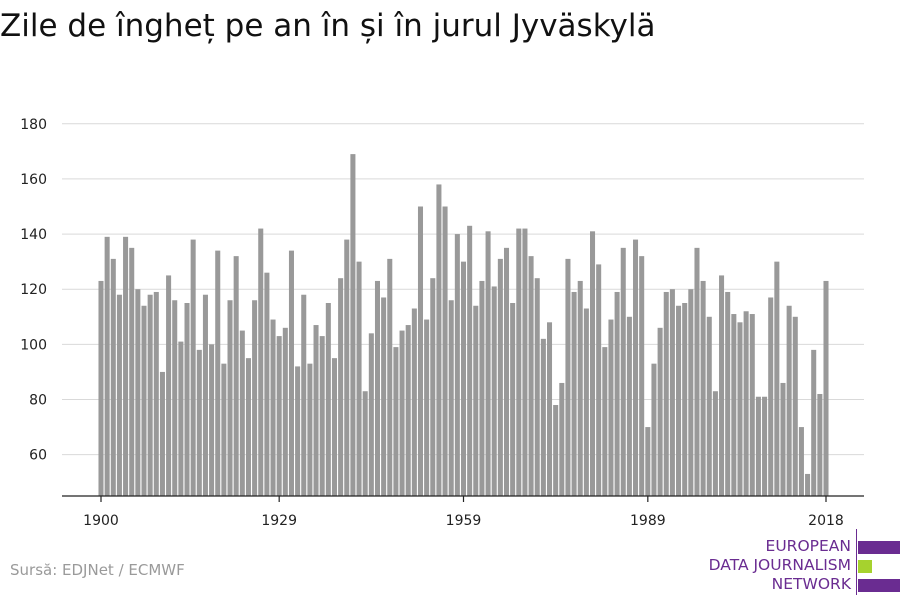 The image size is (900, 600). Describe the element at coordinates (765, 446) in the screenshot. I see `bar-2008` at that location.